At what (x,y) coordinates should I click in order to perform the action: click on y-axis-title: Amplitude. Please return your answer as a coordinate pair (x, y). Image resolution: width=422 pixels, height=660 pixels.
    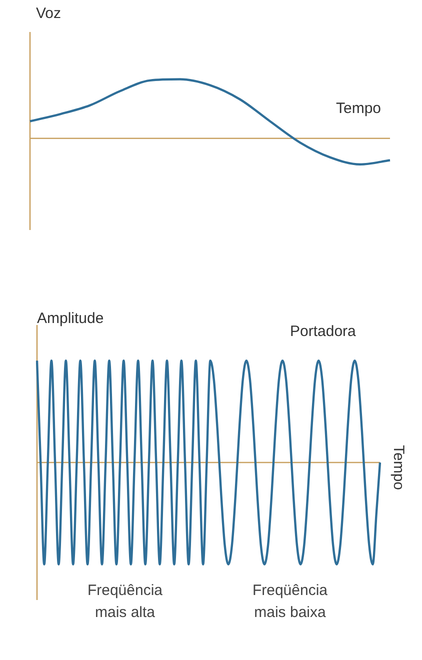
    Looking at the image, I should click on (70, 318).